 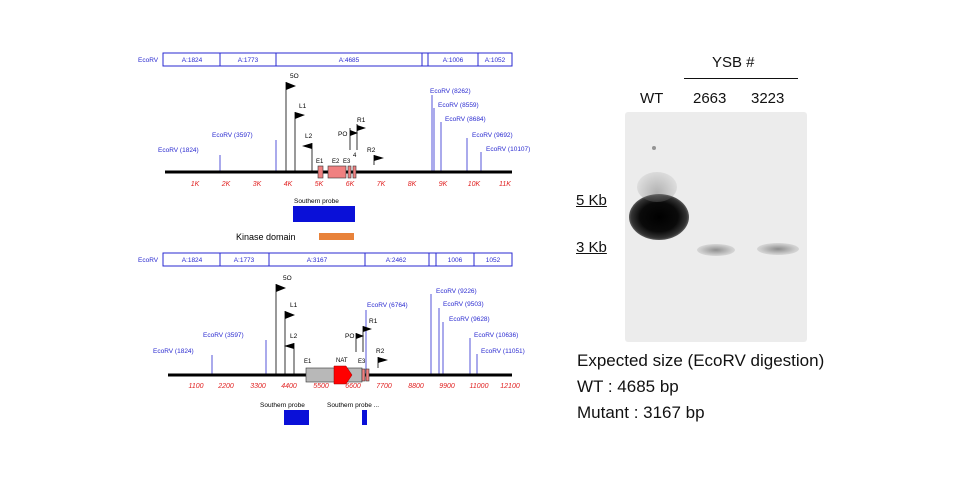 I want to click on ysb-underline, so click(x=741, y=78).